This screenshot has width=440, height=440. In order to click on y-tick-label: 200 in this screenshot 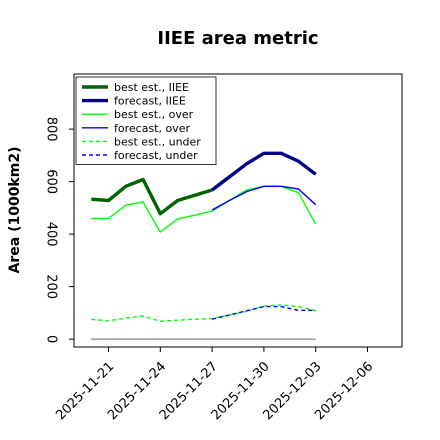, I will do `click(51, 286)`.